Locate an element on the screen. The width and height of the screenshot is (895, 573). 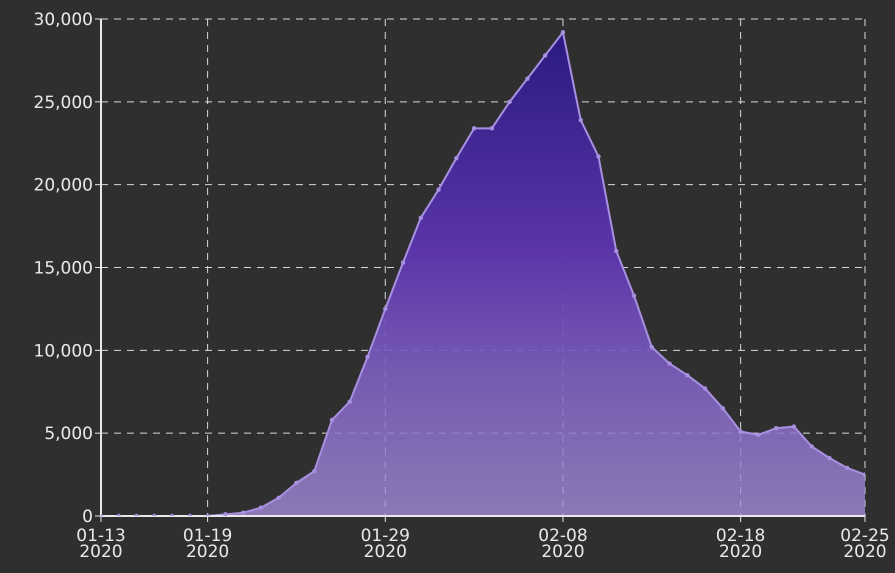
x-tick-label: 02-18 2020 is located at coordinates (741, 544).